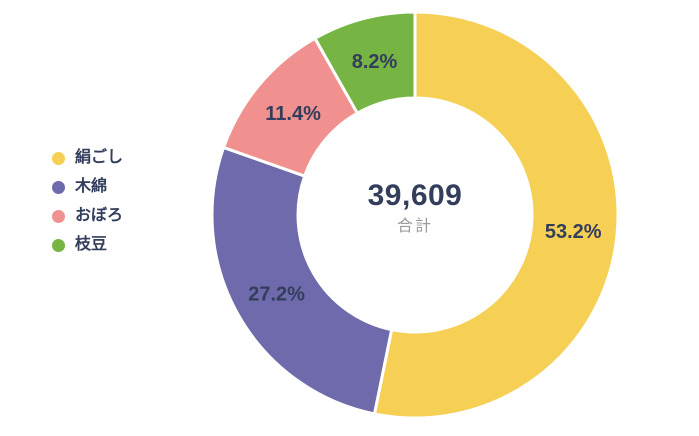 The image size is (699, 436). I want to click on legend-item-1: 木綿, so click(87, 187).